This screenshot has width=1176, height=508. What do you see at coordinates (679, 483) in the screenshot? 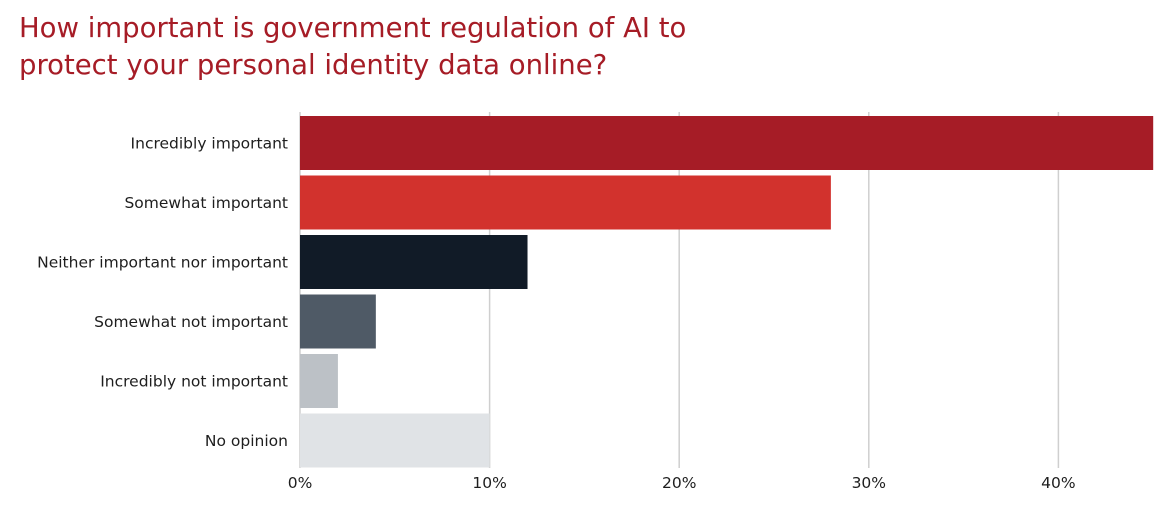
I see `x-tick-label-20: 20%` at bounding box center [679, 483].